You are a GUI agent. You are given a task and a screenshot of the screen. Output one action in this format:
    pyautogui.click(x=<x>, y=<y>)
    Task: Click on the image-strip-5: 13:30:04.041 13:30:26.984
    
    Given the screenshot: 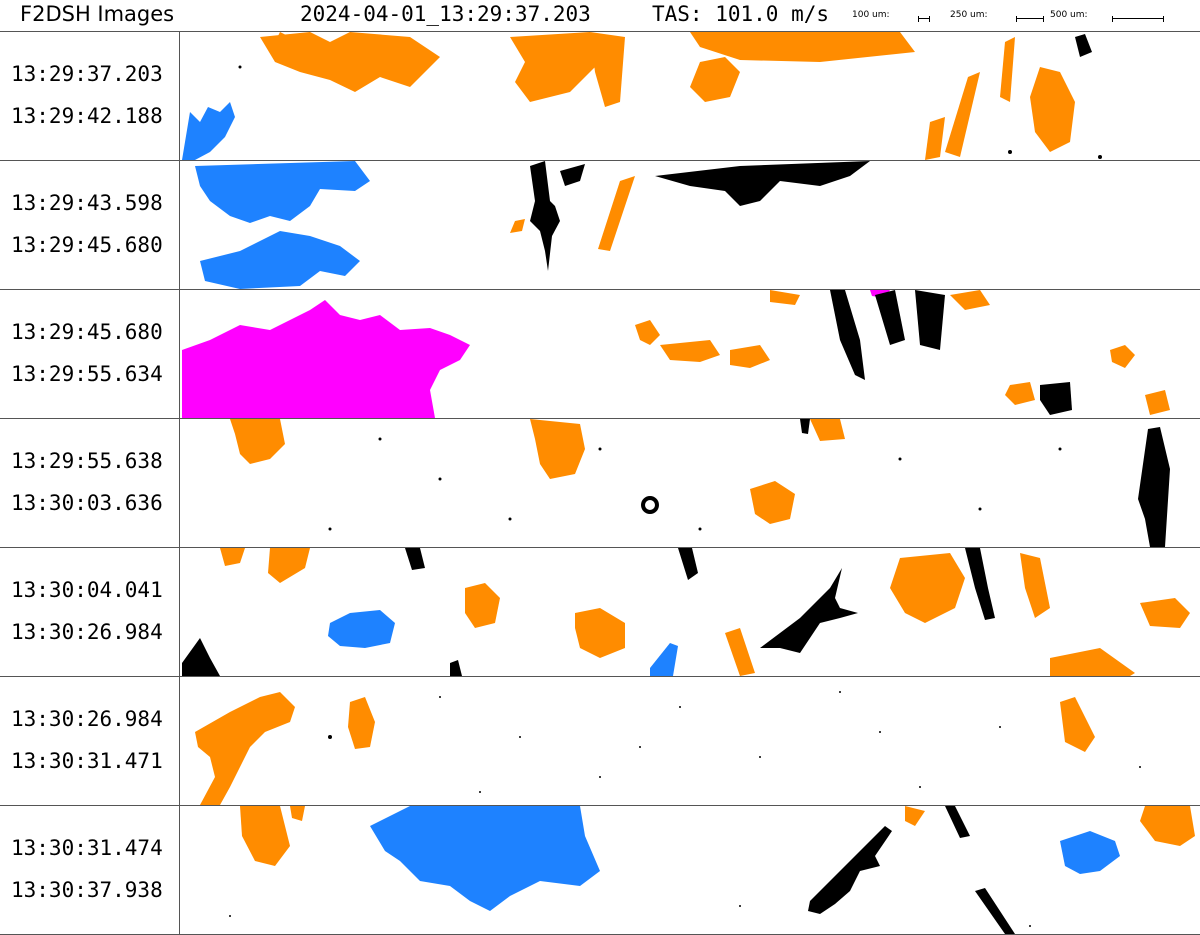 What is the action you would take?
    pyautogui.click(x=600, y=612)
    